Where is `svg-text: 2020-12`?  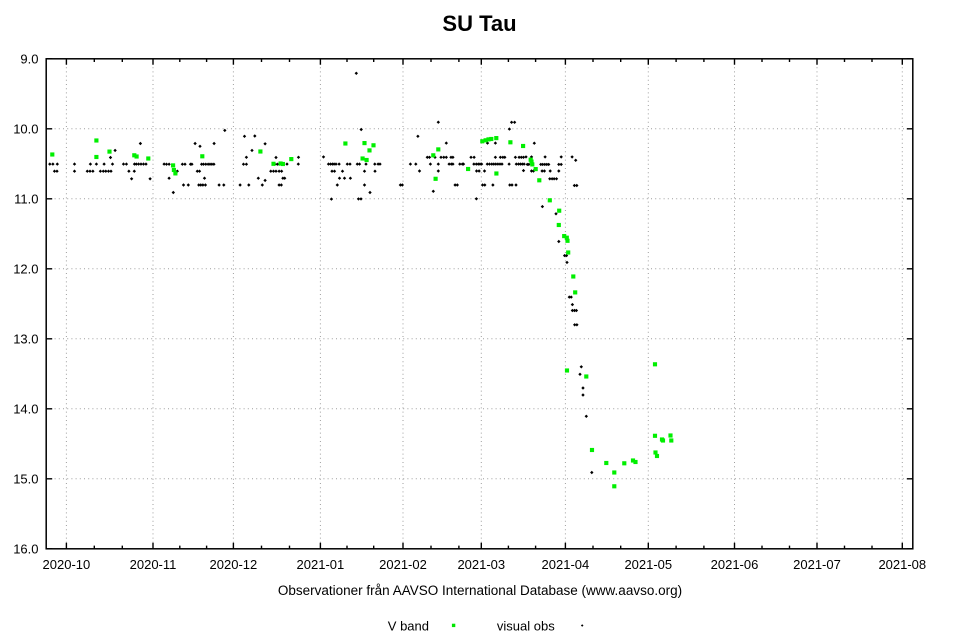 svg-text: 2020-12 is located at coordinates (234, 564).